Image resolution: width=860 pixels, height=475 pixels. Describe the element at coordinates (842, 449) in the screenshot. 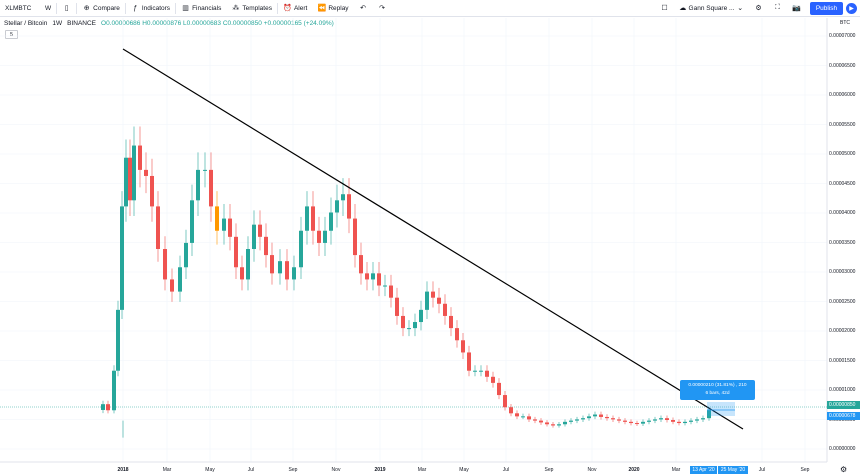

I see `price-axis-label: 0.00000000` at that location.